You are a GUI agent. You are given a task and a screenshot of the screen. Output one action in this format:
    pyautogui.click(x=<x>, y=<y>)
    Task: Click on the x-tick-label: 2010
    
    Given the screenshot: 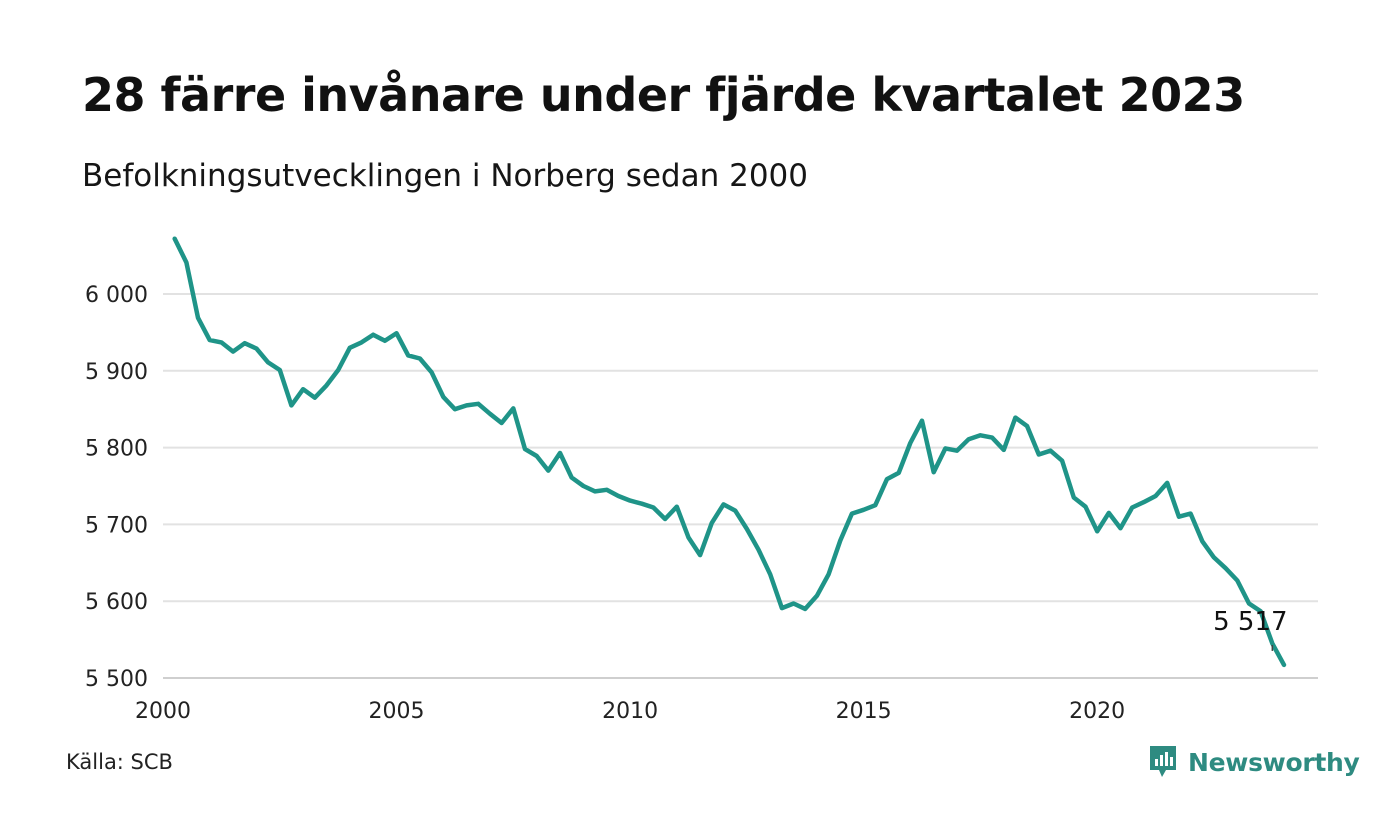 What is the action you would take?
    pyautogui.click(x=630, y=711)
    